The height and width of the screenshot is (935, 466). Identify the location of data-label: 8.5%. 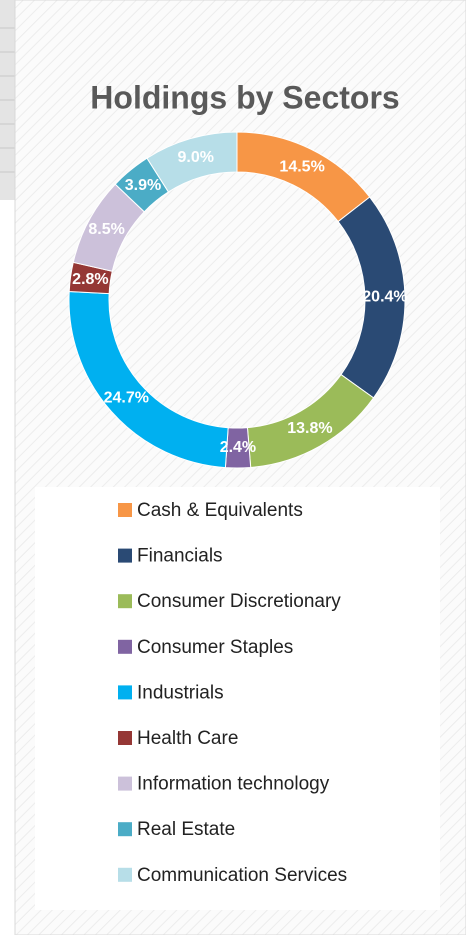
(106, 229).